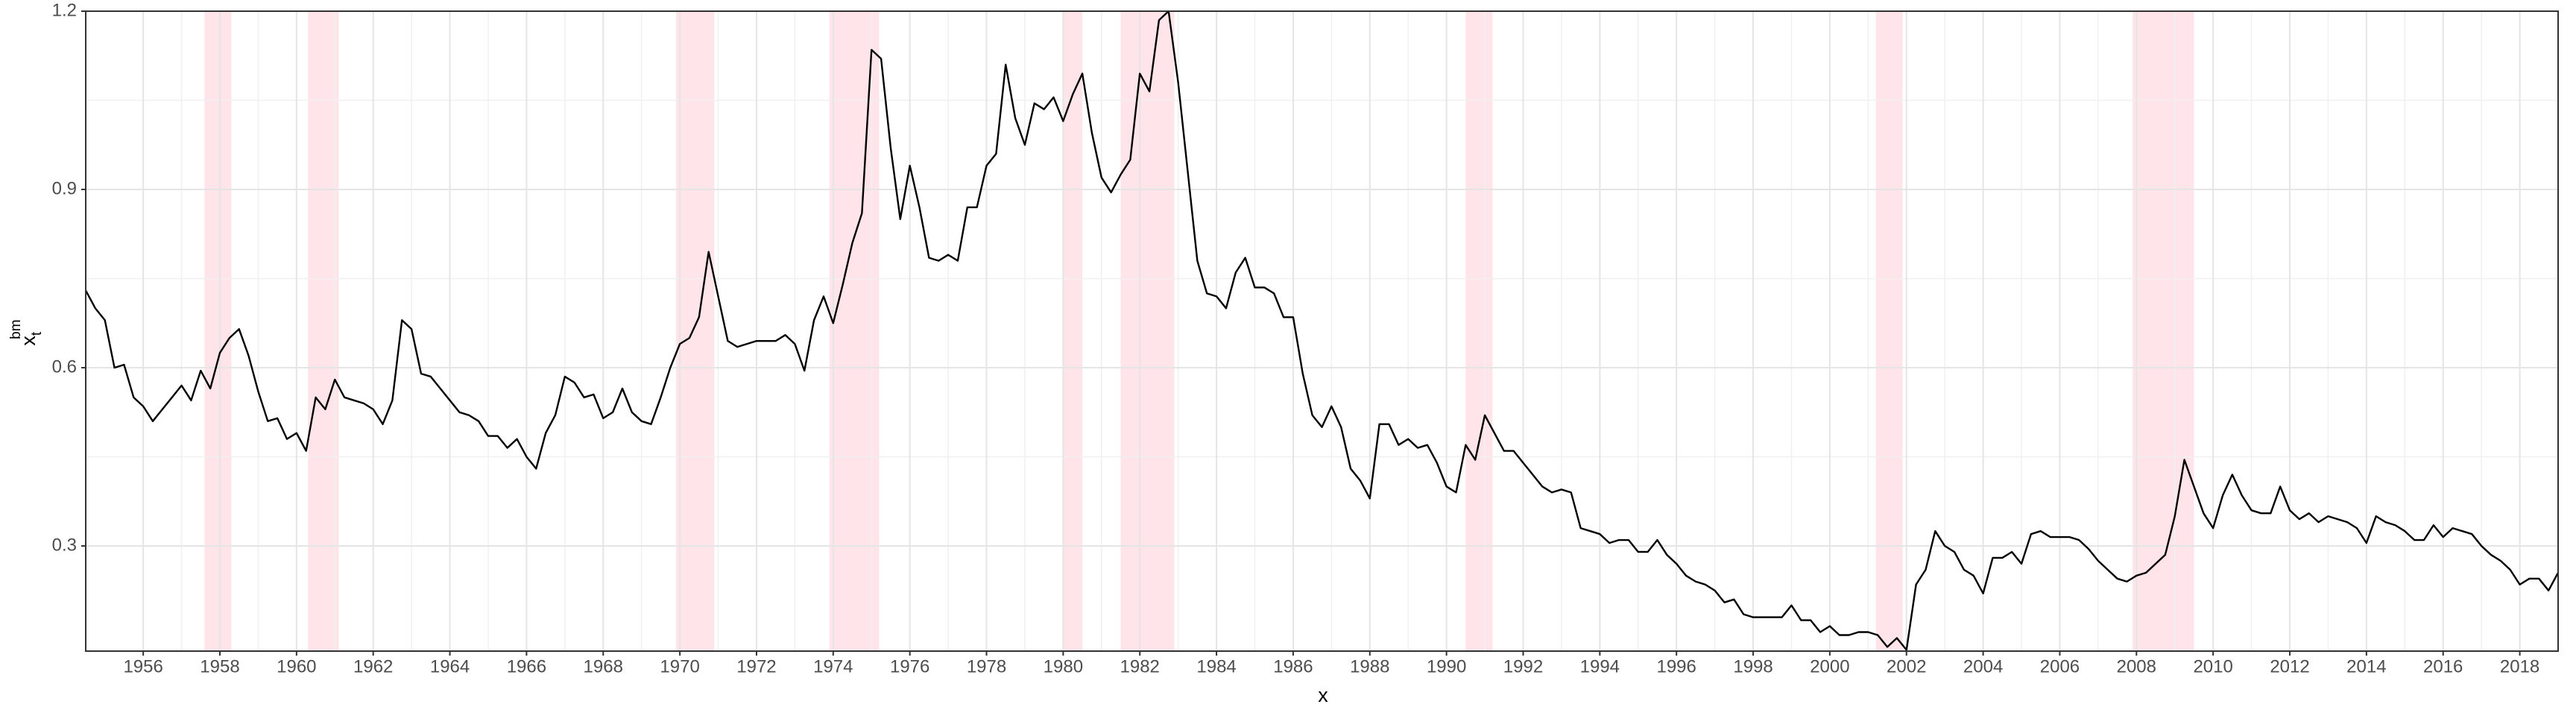 The height and width of the screenshot is (716, 2576). Describe the element at coordinates (1600, 666) in the screenshot. I see `x-tick-label: 1994` at that location.